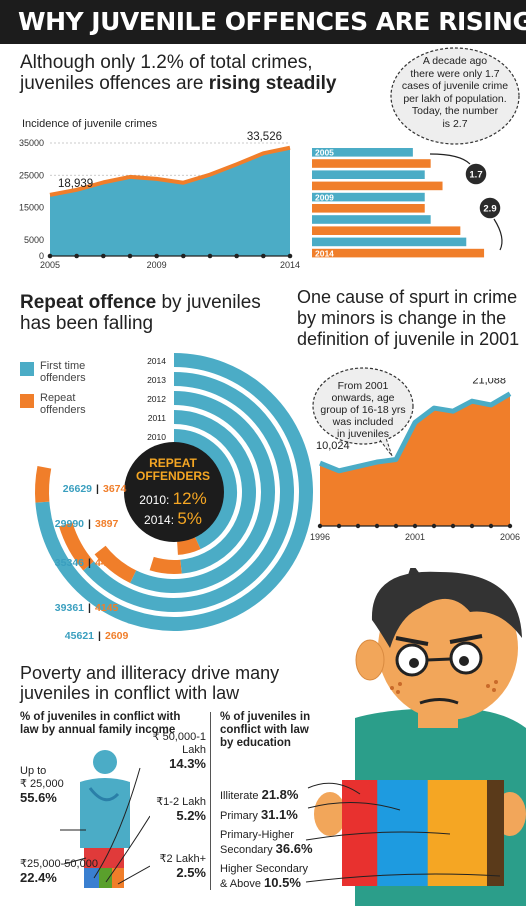 The image size is (526, 906). Describe the element at coordinates (88, 302) in the screenshot. I see `section2-headline-bold: Repeat offence` at that location.